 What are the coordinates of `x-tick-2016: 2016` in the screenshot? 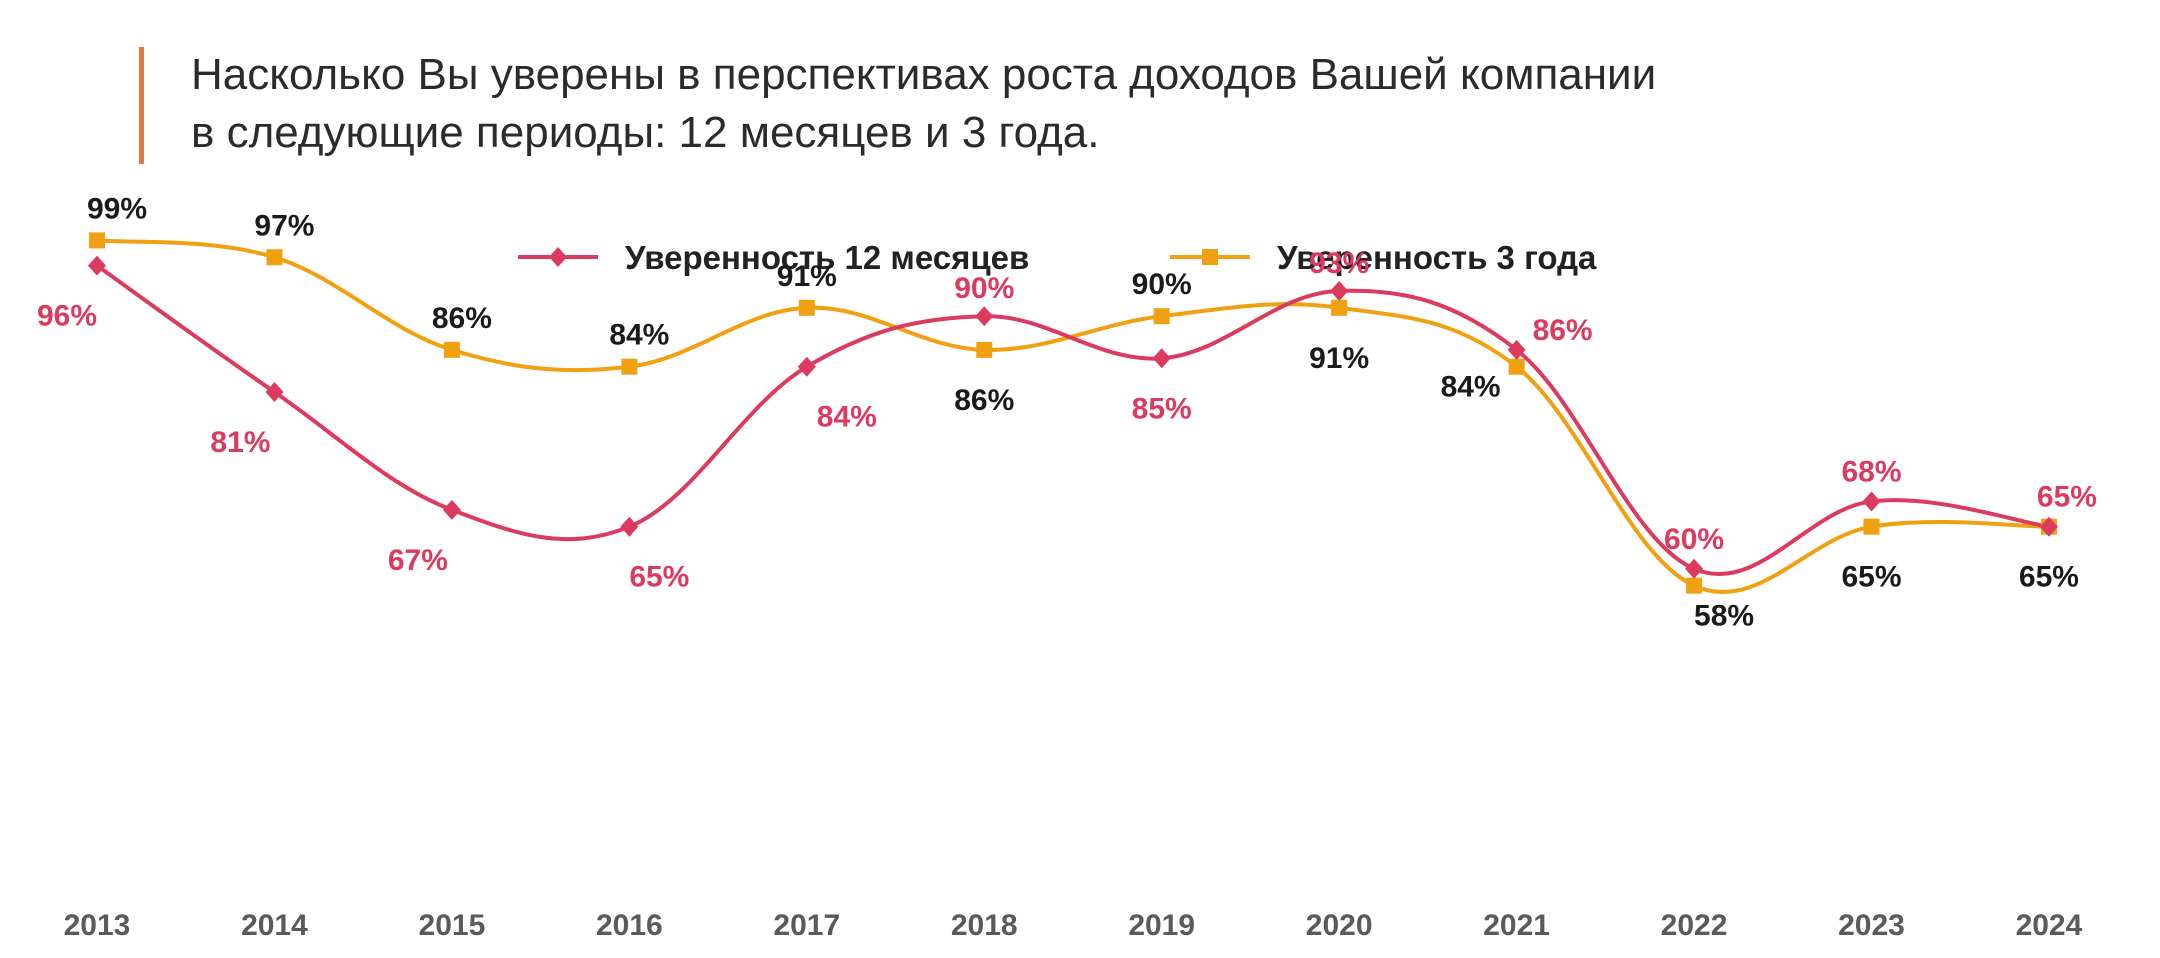 It's located at (629, 925).